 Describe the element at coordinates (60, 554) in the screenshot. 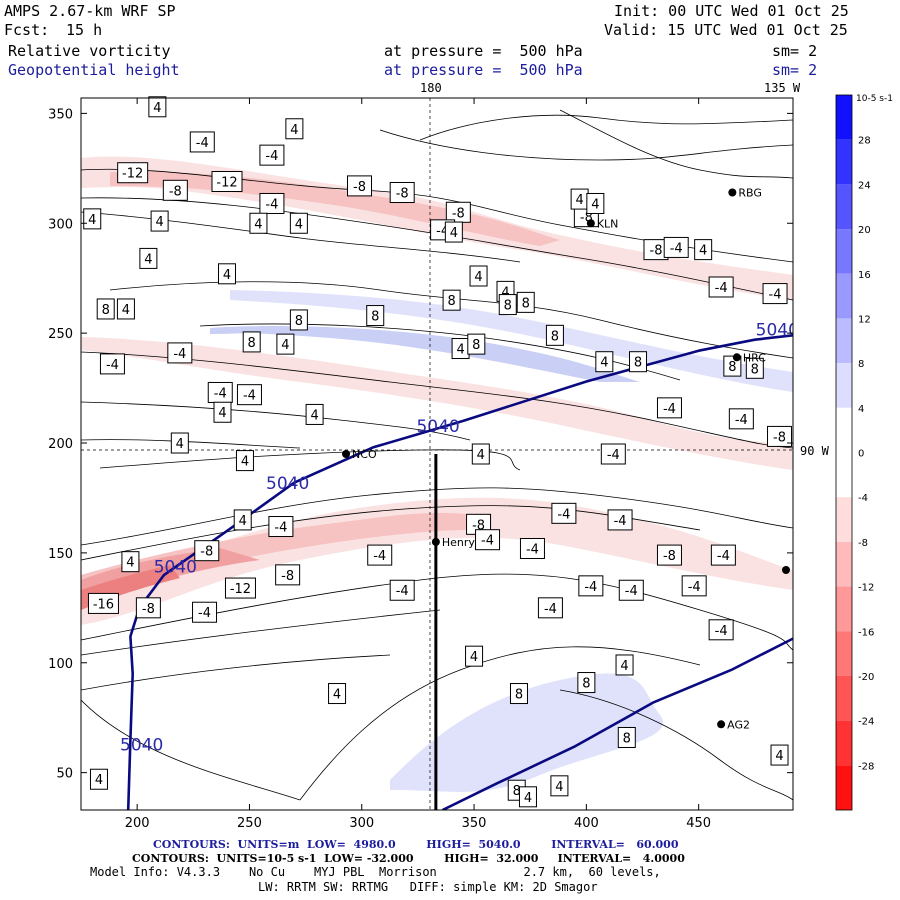

I see `y-axis-tick-label: 150` at that location.